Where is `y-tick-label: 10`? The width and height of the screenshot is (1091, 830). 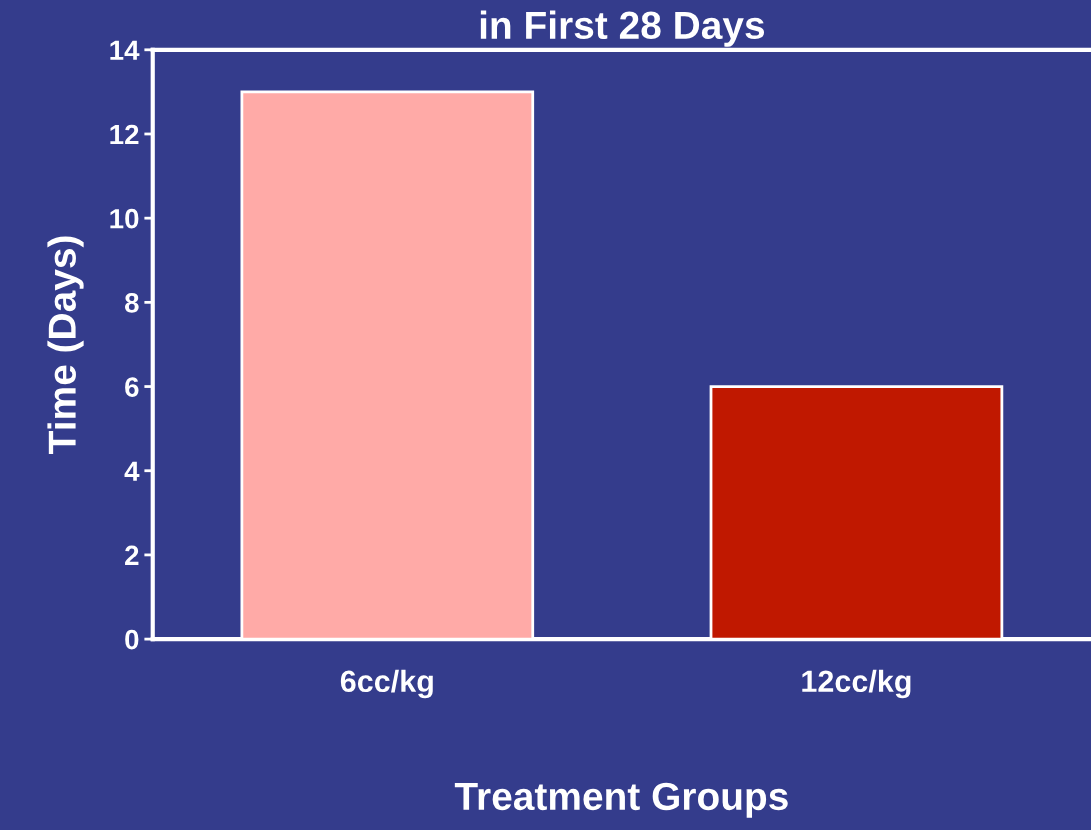
y-tick-label: 10 is located at coordinates (124, 218).